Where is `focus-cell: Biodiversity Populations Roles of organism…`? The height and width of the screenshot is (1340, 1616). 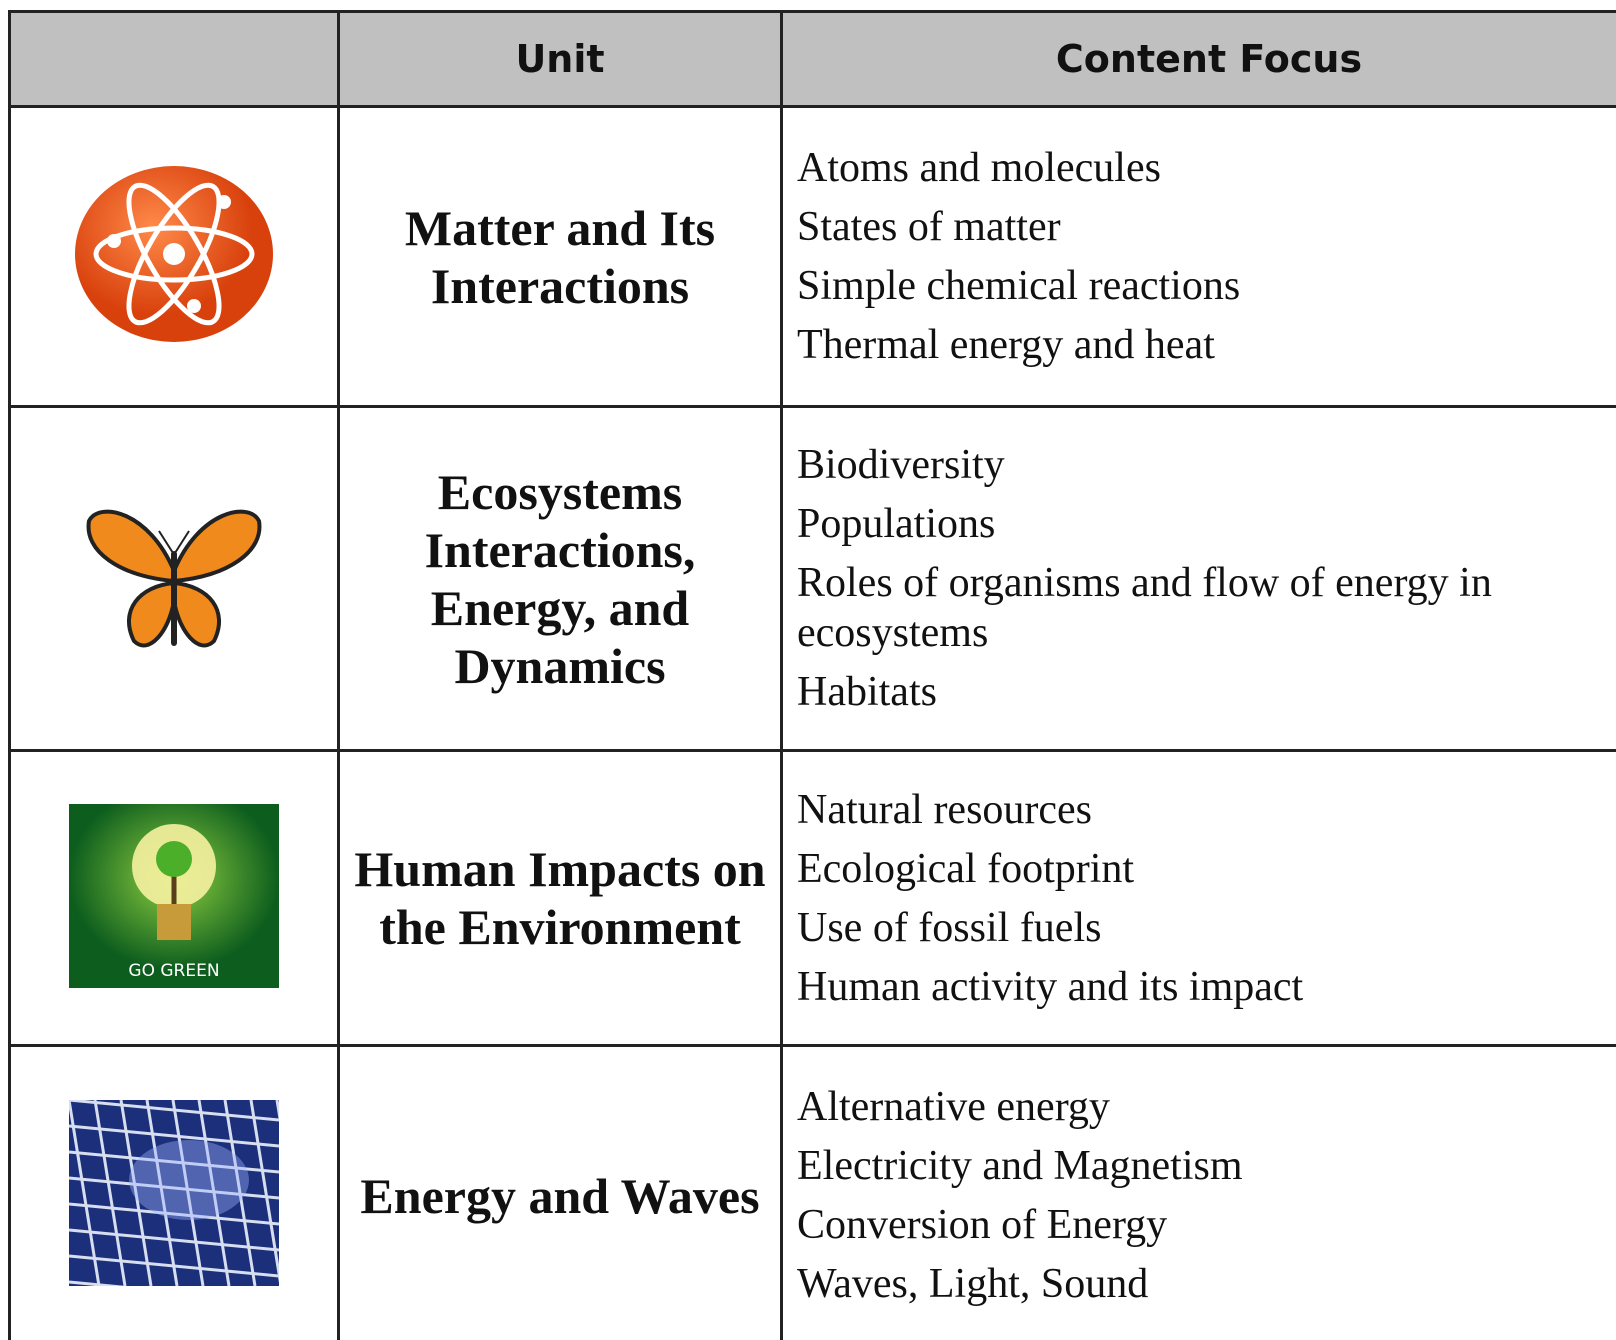
focus-cell: Biodiversity Populations Roles of organism… is located at coordinates (1198, 578).